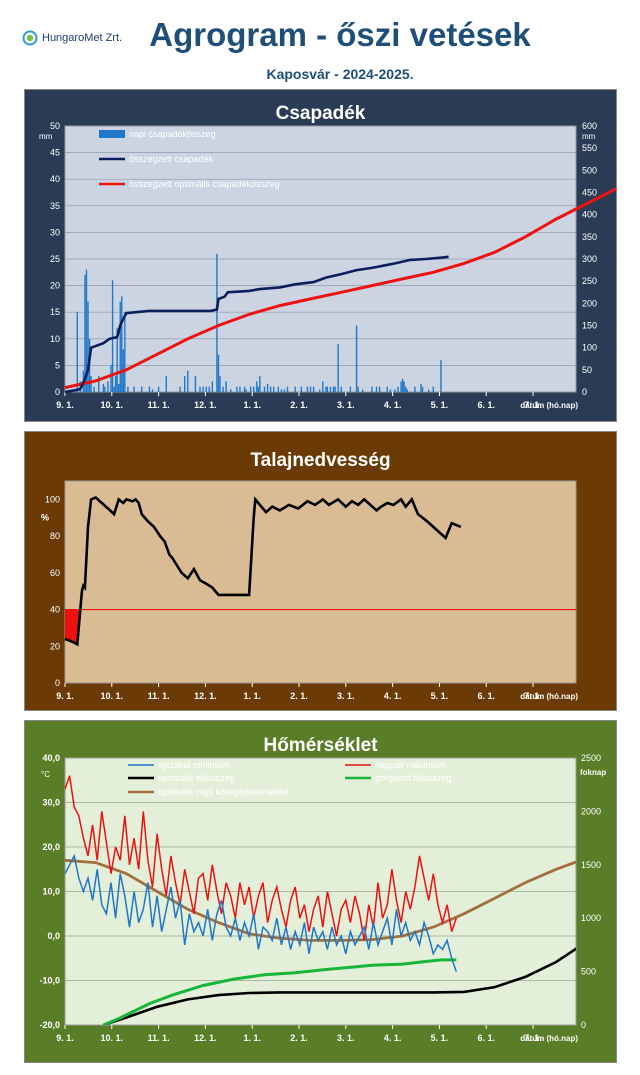 Image resolution: width=640 pixels, height=1075 pixels. What do you see at coordinates (55, 259) in the screenshot?
I see `y-tick-label: 25` at bounding box center [55, 259].